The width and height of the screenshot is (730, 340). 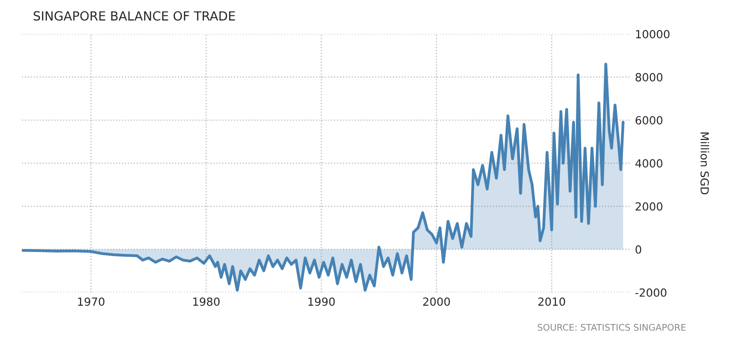 I want to click on y2-tick-label: 0, so click(x=639, y=249).